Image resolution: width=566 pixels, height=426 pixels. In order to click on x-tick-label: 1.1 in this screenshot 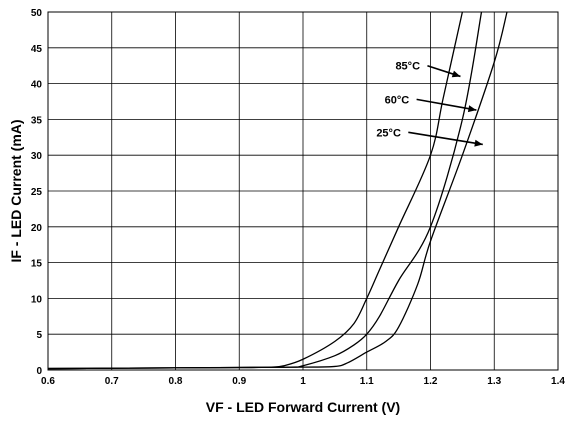, I will do `click(367, 381)`.